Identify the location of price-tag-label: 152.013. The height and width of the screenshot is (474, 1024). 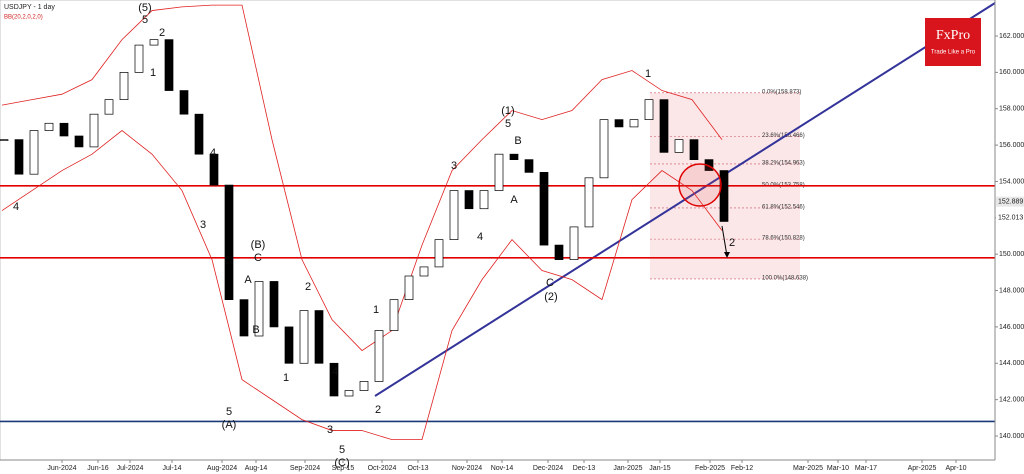
(1010, 217).